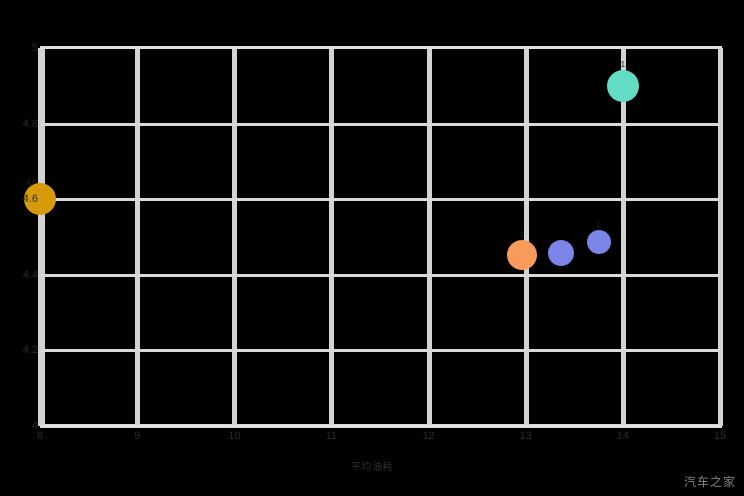 The image size is (744, 496). I want to click on y-axis-tick-label: 4.8, so click(30, 123).